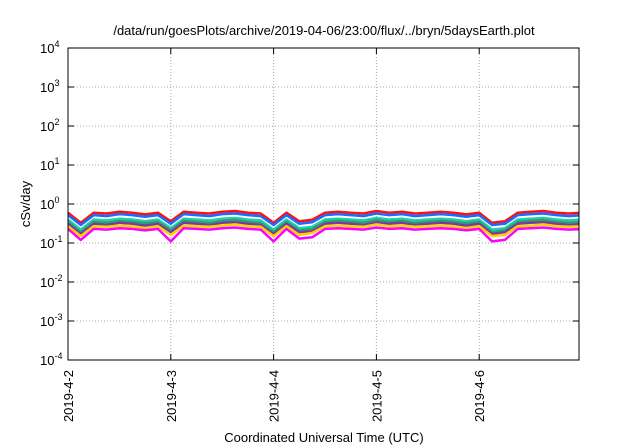 The height and width of the screenshot is (448, 640). What do you see at coordinates (376, 396) in the screenshot?
I see `x-tick-label: 2019-4-5` at bounding box center [376, 396].